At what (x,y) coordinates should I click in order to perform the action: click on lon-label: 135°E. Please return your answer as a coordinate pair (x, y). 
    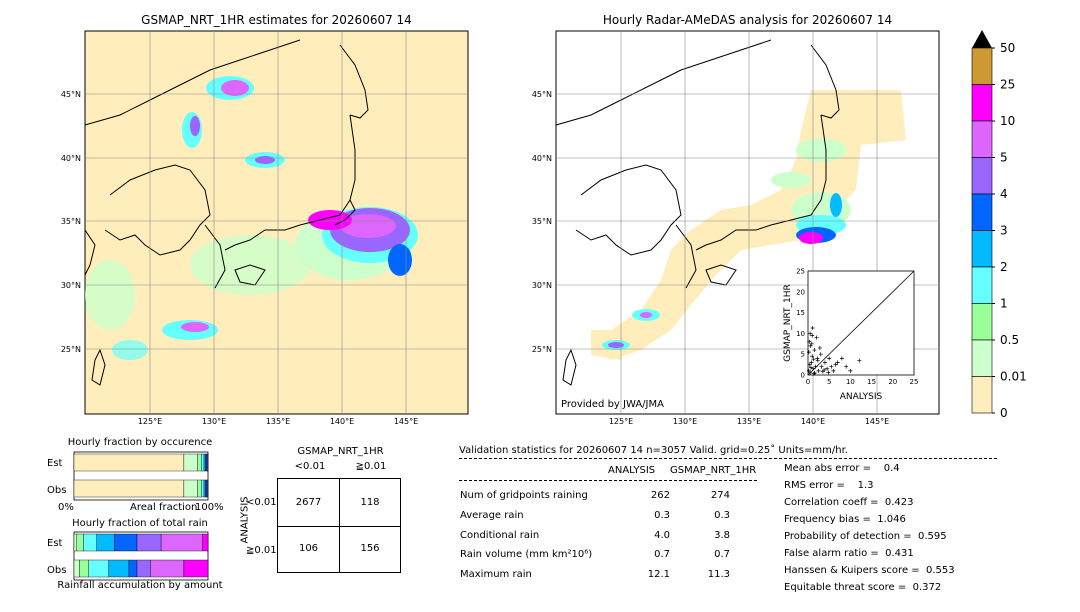
    Looking at the image, I should click on (749, 421).